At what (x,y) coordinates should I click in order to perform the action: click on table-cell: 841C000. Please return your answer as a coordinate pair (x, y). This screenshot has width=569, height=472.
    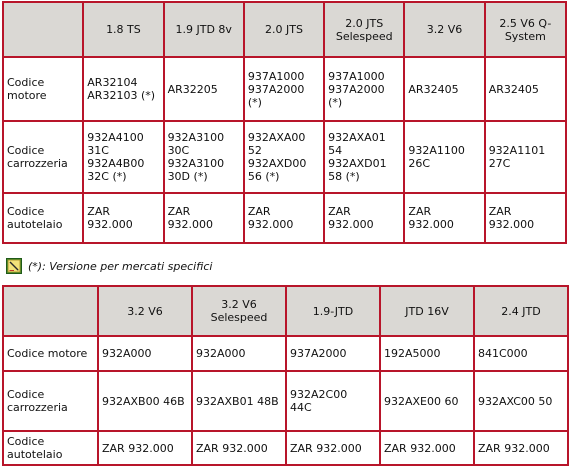
    Looking at the image, I should click on (521, 353).